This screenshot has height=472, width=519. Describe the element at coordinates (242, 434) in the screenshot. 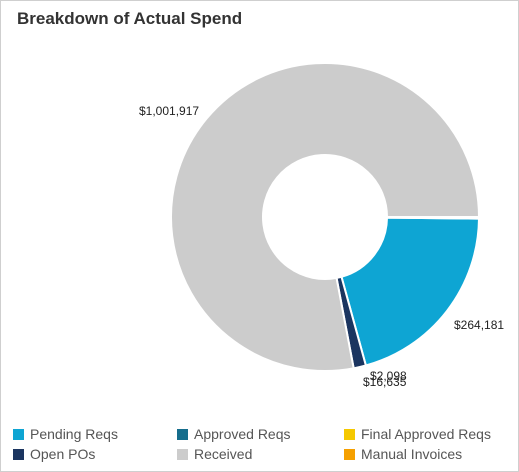

I see `legend-label-approved-reqs: Approved Reqs` at that location.